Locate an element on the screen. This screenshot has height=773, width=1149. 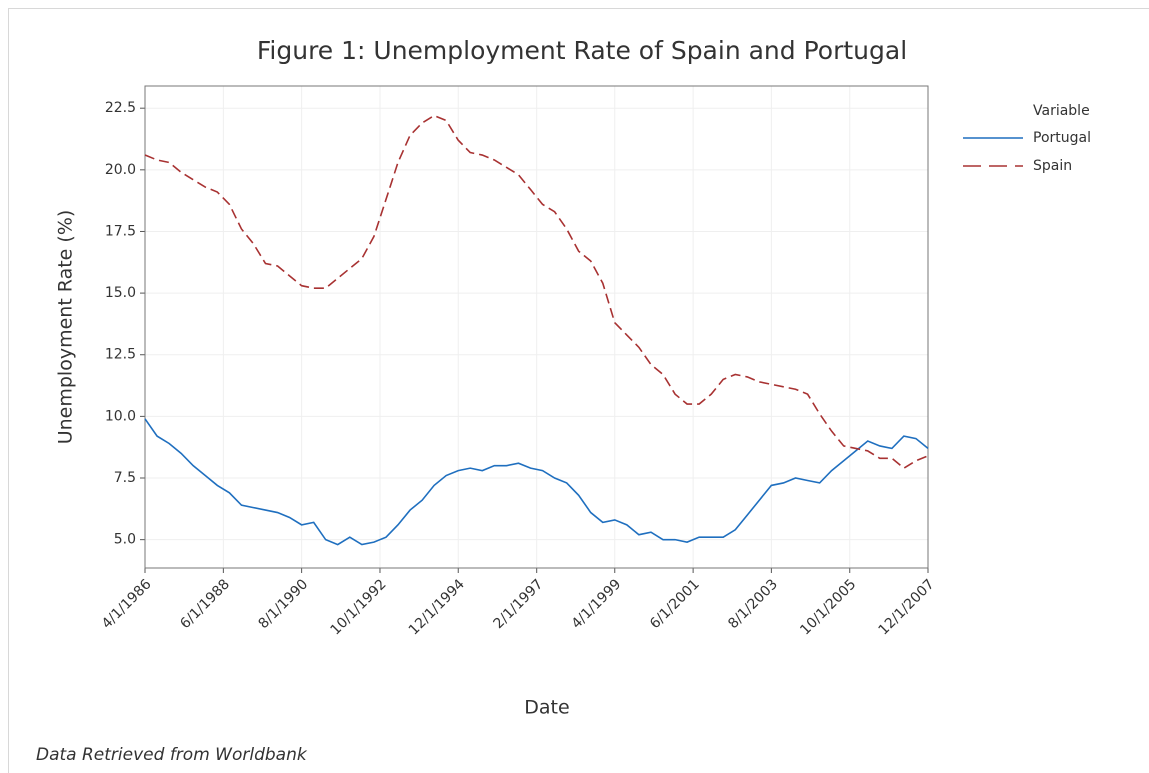
y-tick-label: 7.5 is located at coordinates (125, 478).